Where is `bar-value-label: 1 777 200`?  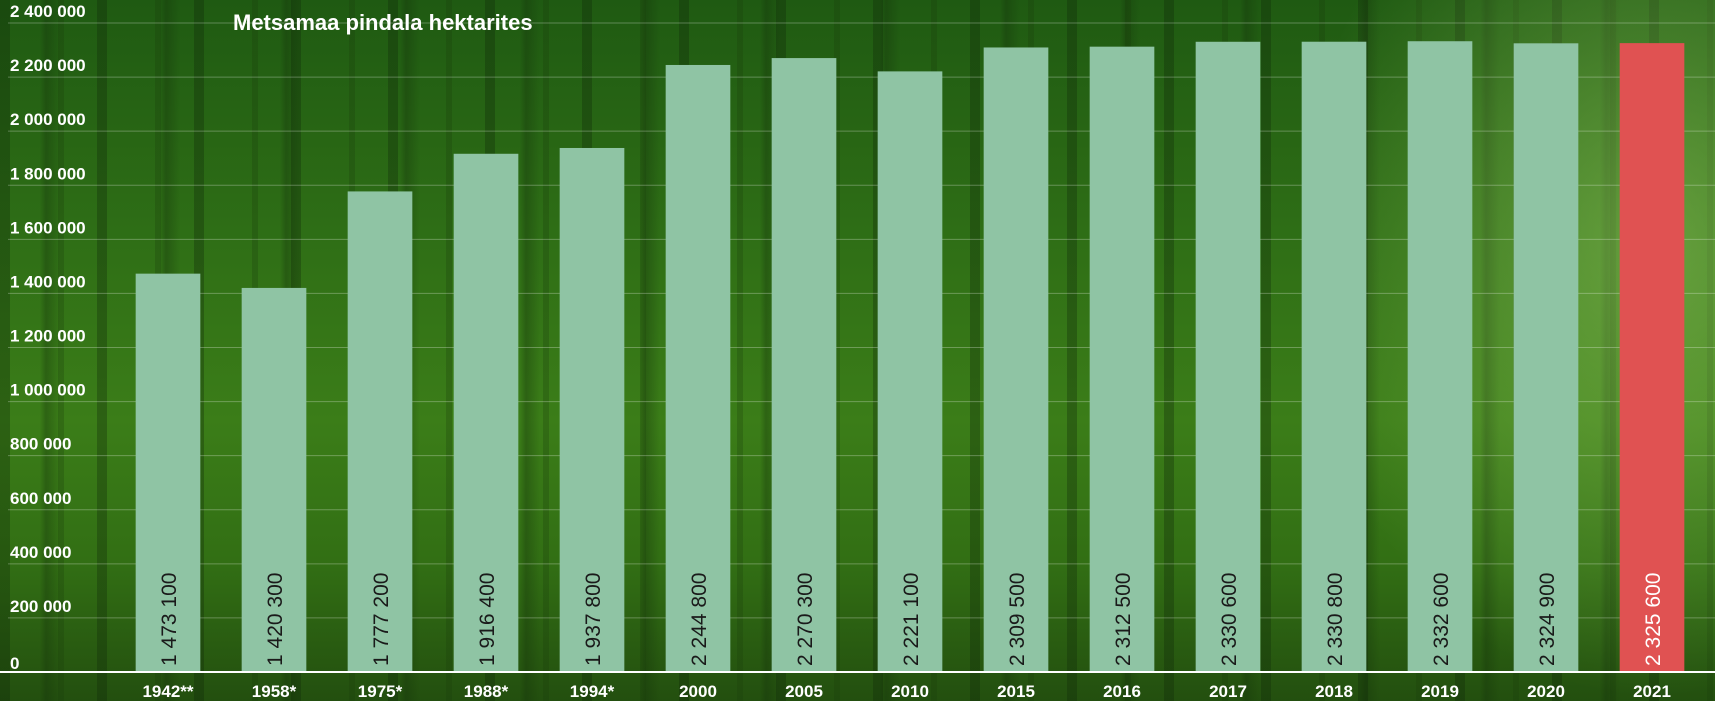 bar-value-label: 1 777 200 is located at coordinates (381, 619).